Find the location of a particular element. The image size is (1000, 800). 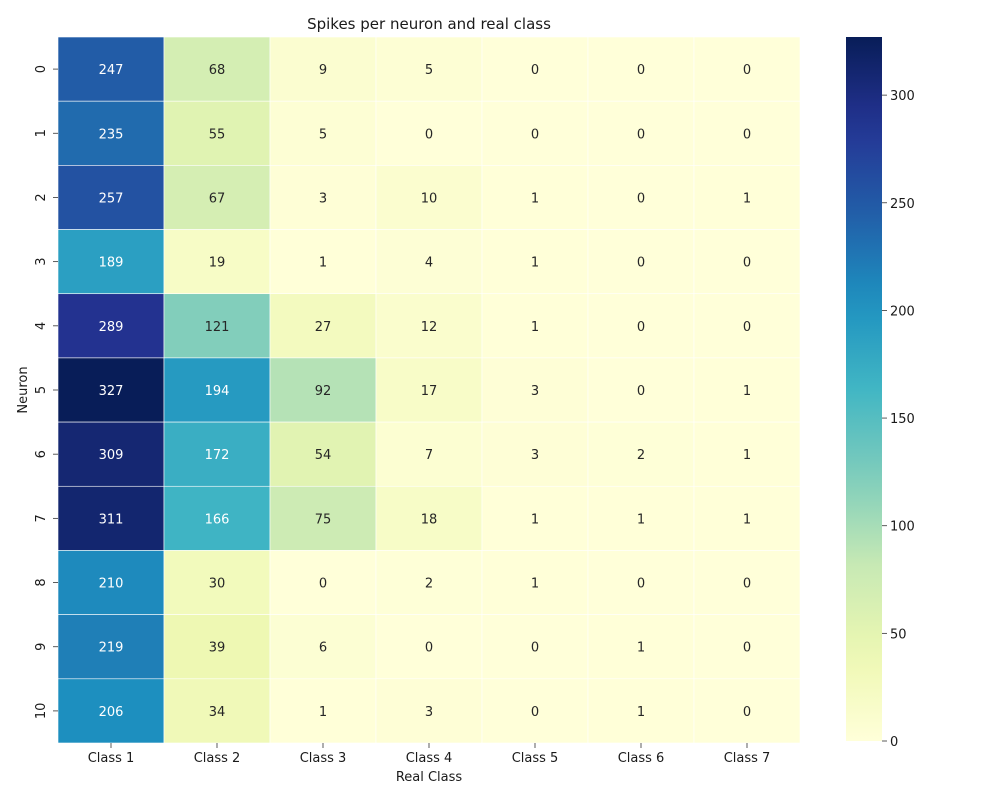

y-axis-label: Neuron is located at coordinates (23, 389).